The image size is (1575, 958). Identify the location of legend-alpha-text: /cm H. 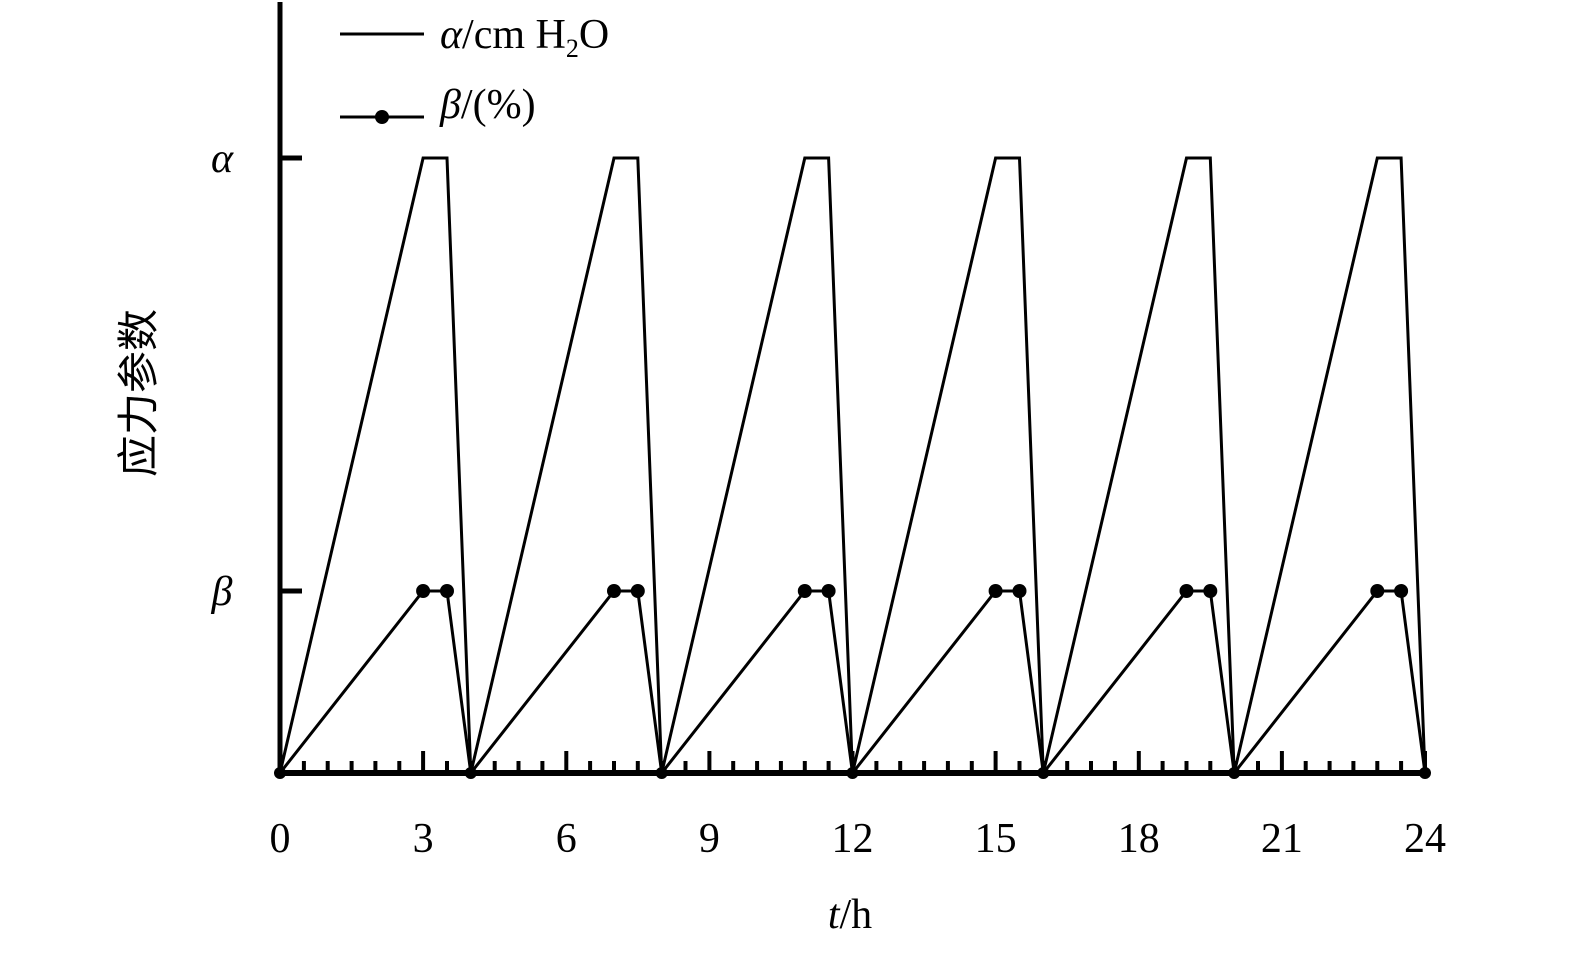
(514, 35).